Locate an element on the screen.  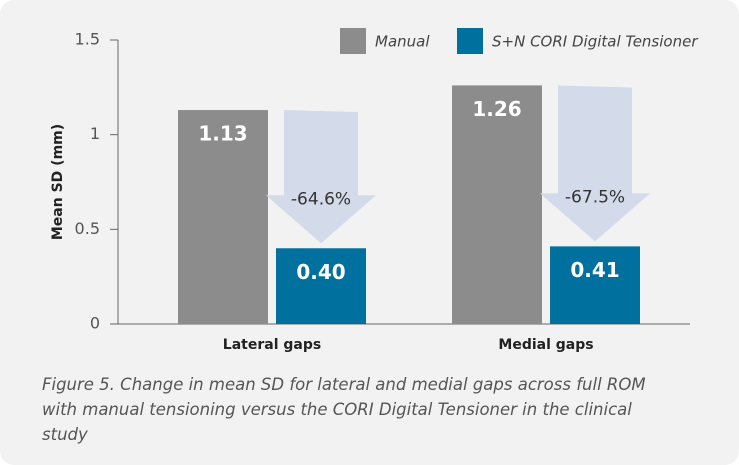
y-tick-label: 1.5 is located at coordinates (87, 39).